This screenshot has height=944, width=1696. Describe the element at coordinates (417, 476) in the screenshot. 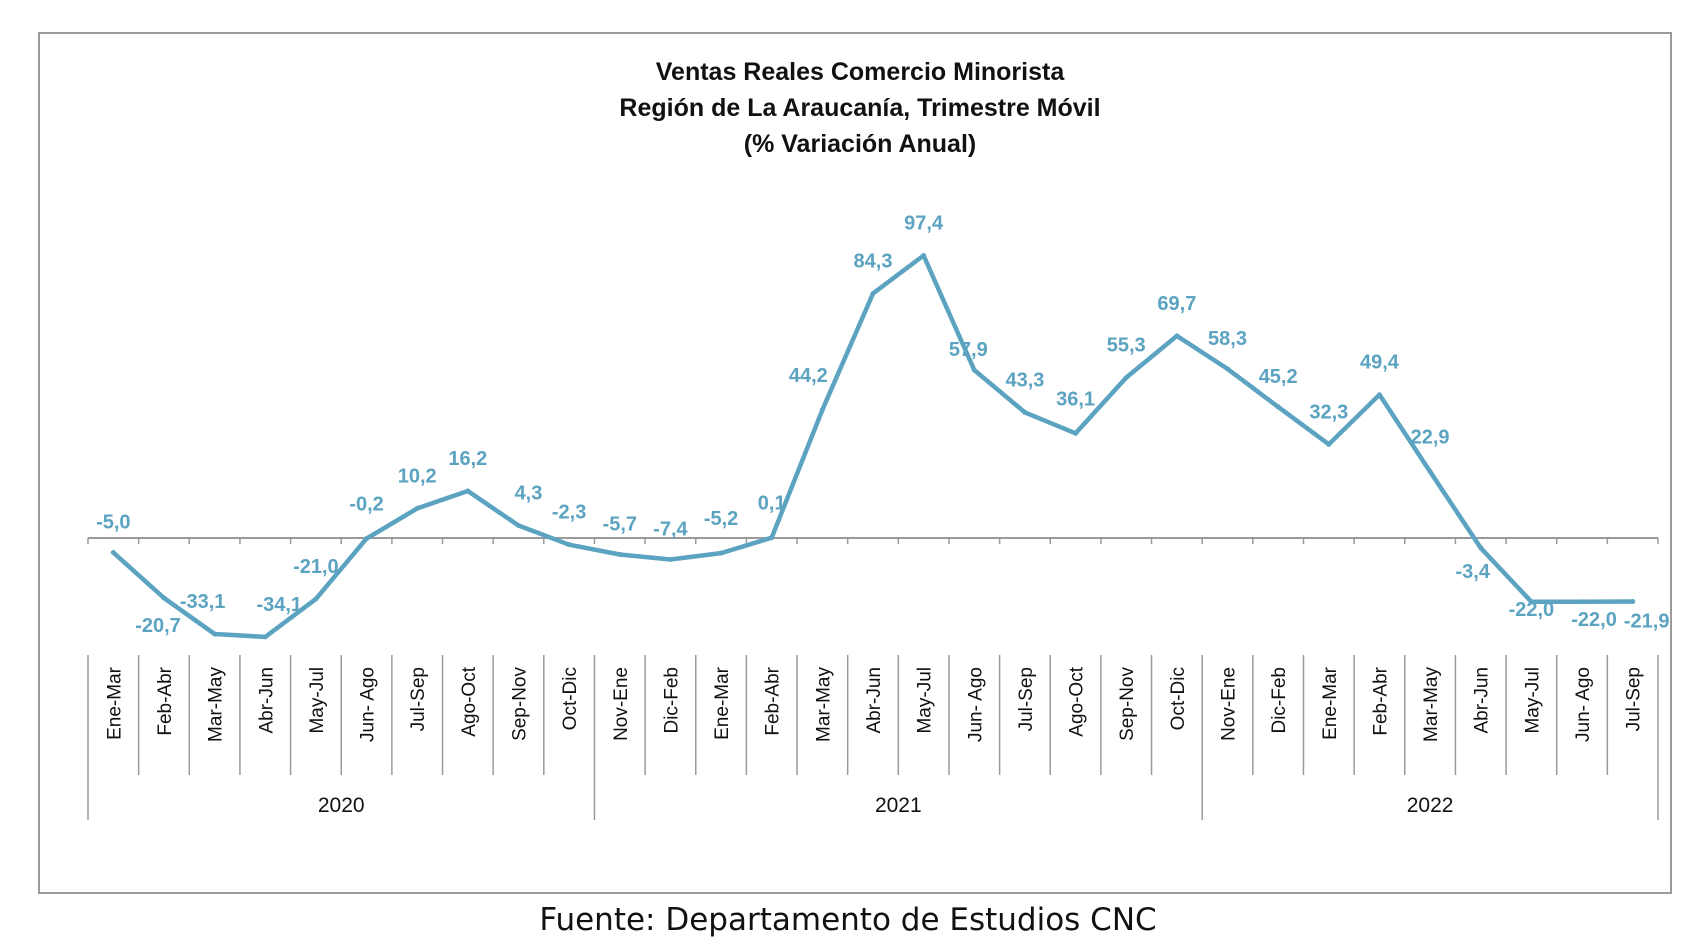

I see `data-label: 10,2` at that location.